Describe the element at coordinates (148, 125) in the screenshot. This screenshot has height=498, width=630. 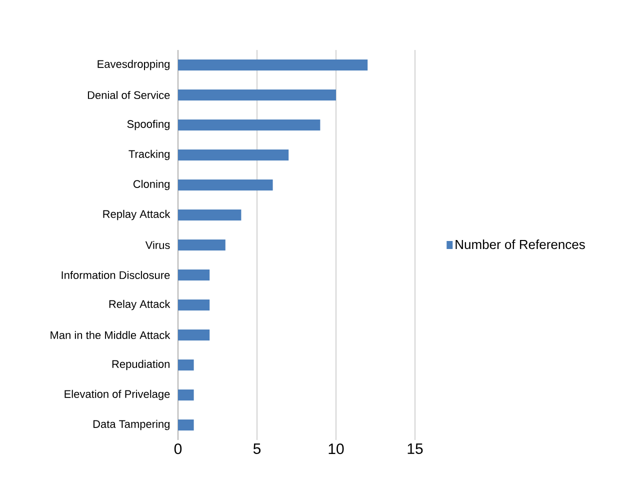
I see `y-tick-label: Spoofing` at that location.